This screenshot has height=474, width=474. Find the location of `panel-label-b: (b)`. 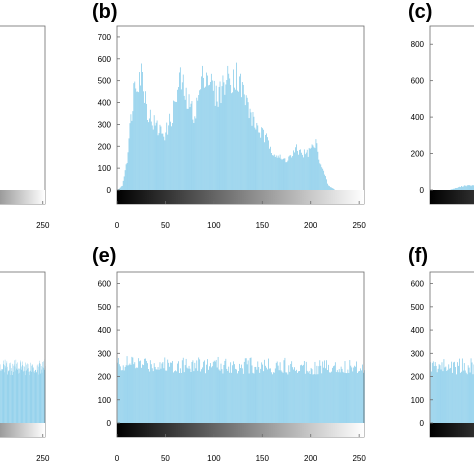

panel-label-b: (b) is located at coordinates (105, 12).